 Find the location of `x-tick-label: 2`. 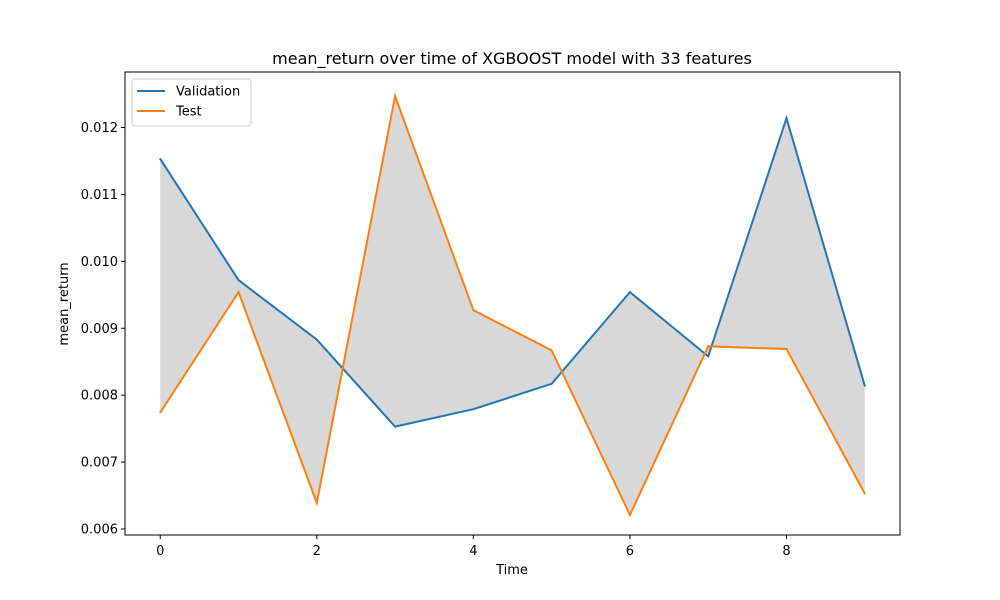

x-tick-label: 2 is located at coordinates (317, 551).